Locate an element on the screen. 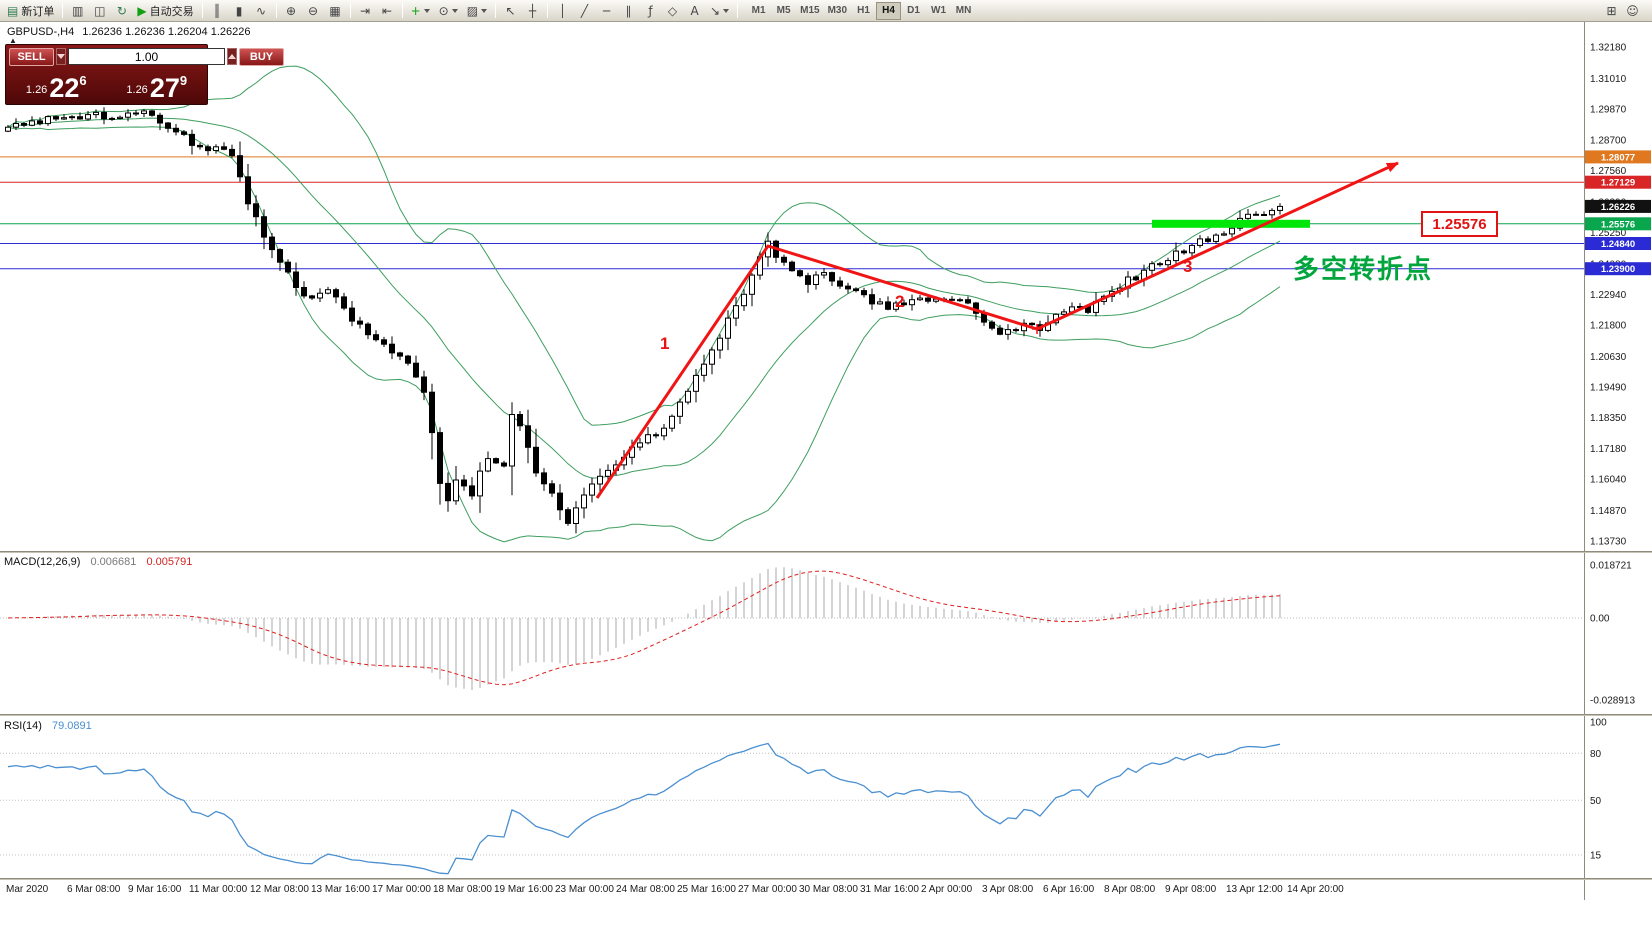 The image size is (1652, 948). time-axis-label: 12 Mar 08:00 is located at coordinates (279, 889).